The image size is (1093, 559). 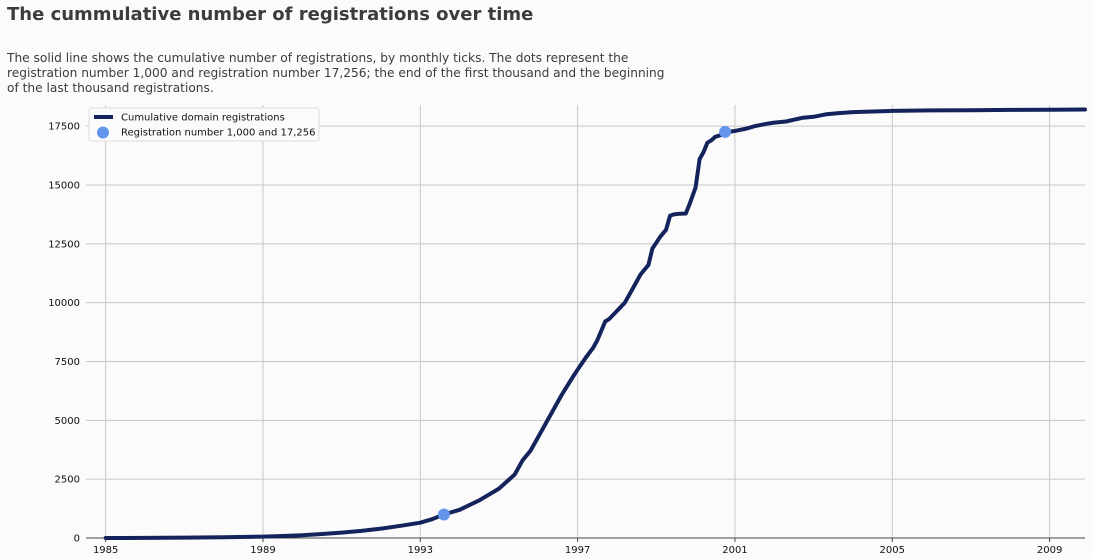 I want to click on x-tick-label: 1989, so click(x=262, y=550).